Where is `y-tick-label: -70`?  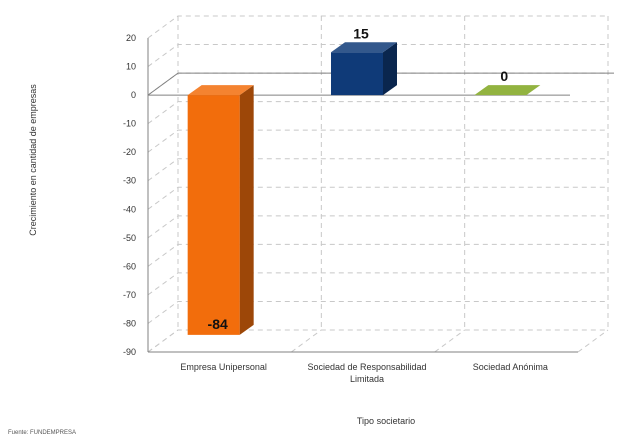 y-tick-label: -70 is located at coordinates (129, 295).